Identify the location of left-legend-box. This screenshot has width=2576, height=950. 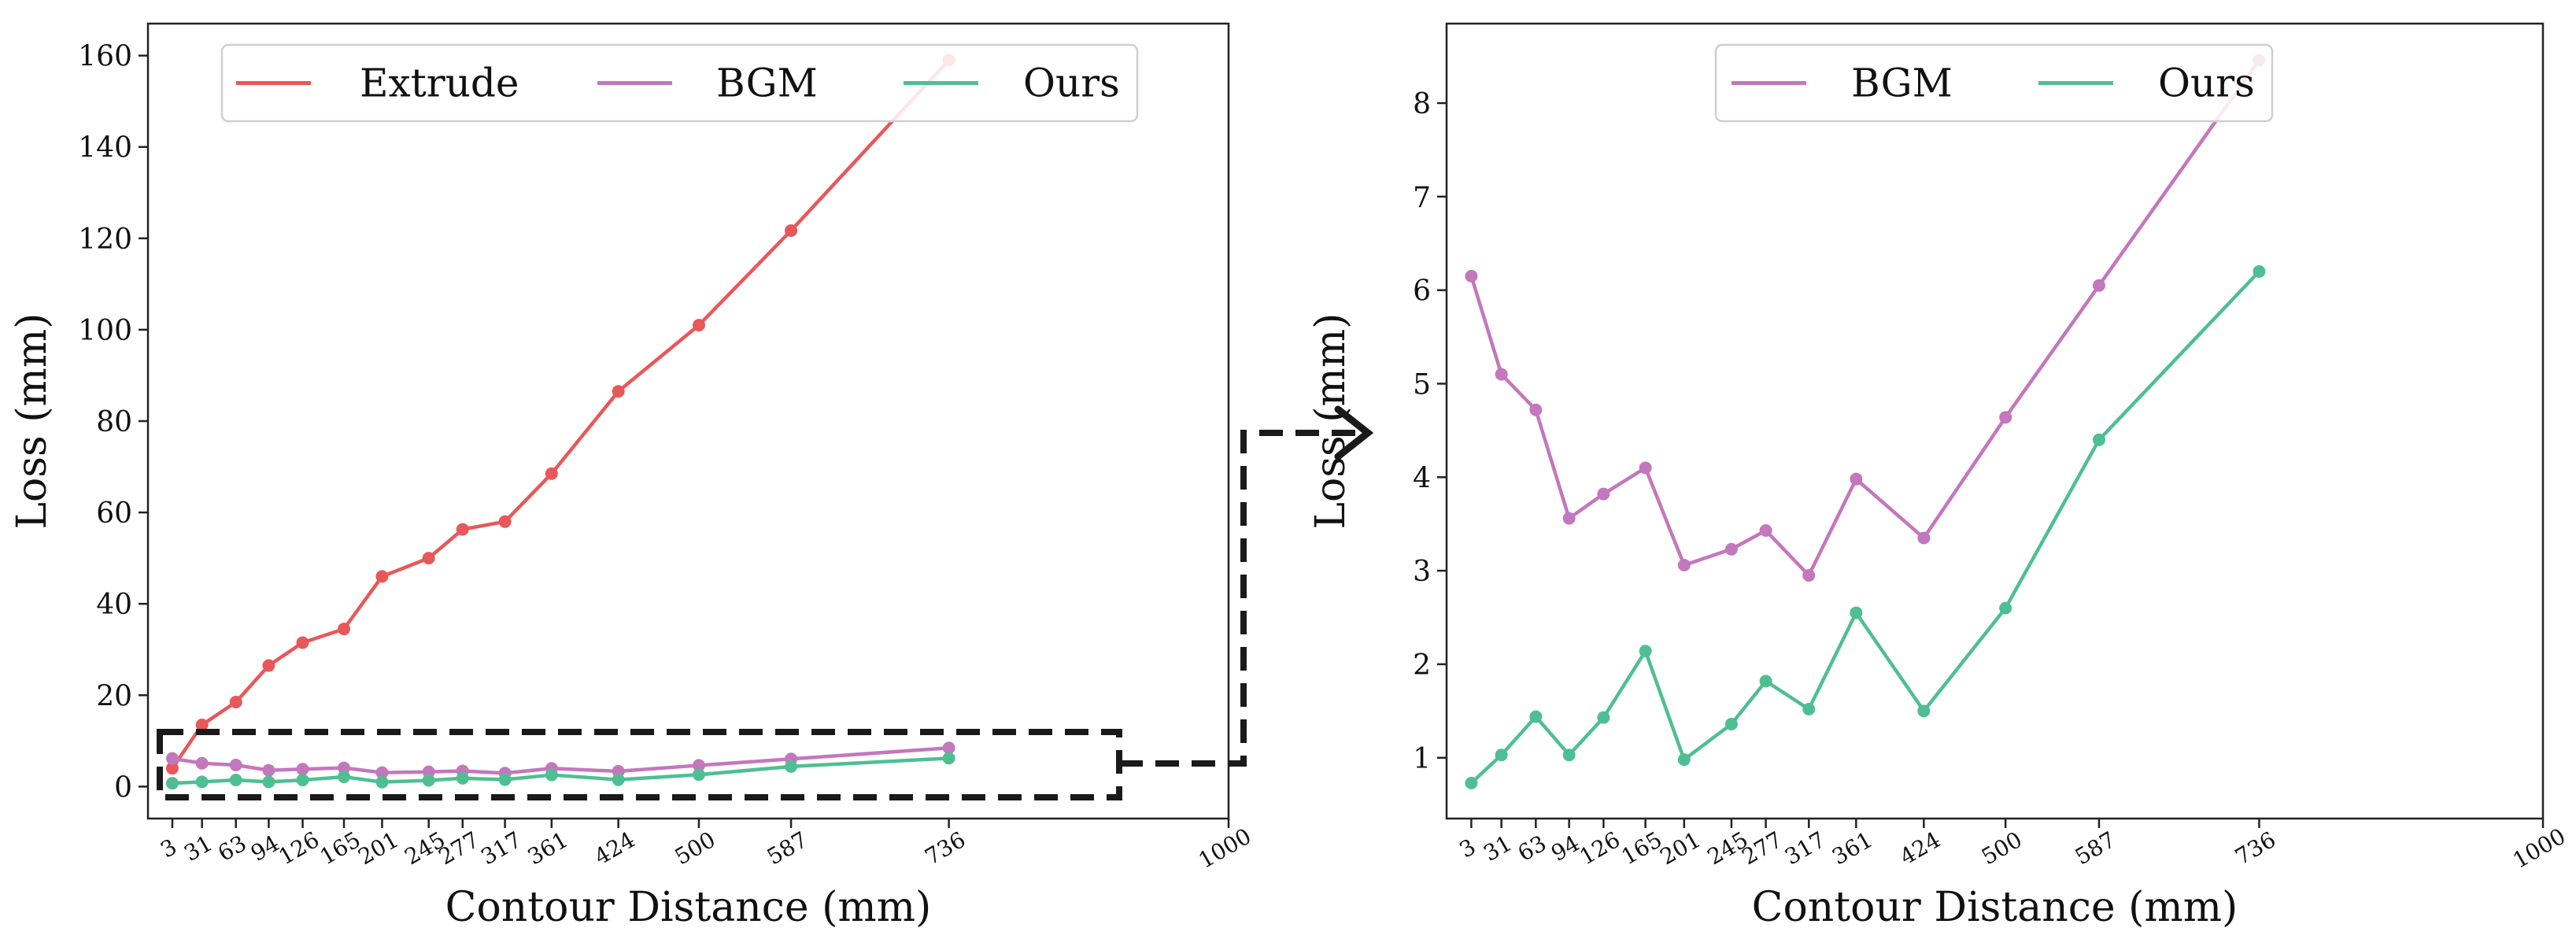
(679, 83).